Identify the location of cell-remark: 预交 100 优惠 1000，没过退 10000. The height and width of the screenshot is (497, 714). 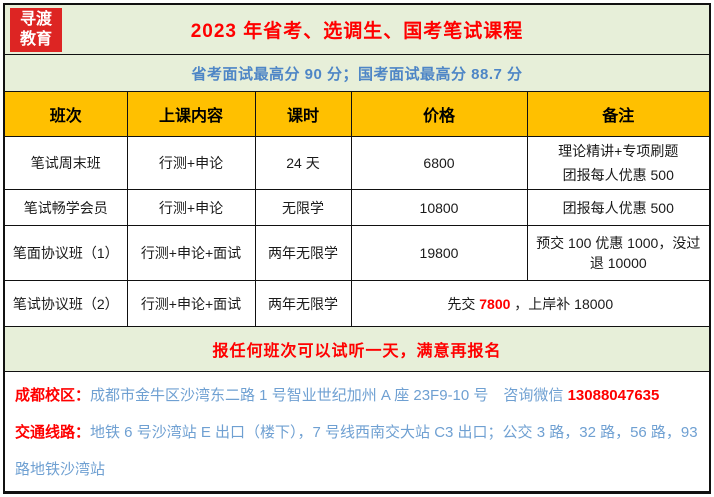
(617, 253).